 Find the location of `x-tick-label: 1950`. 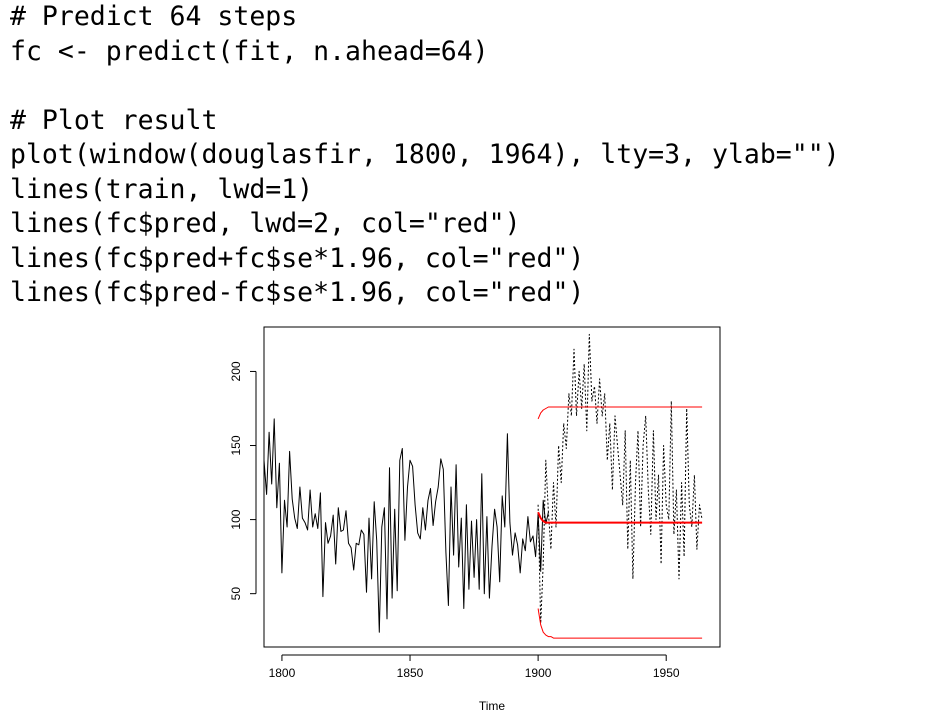

x-tick-label: 1950 is located at coordinates (666, 673).